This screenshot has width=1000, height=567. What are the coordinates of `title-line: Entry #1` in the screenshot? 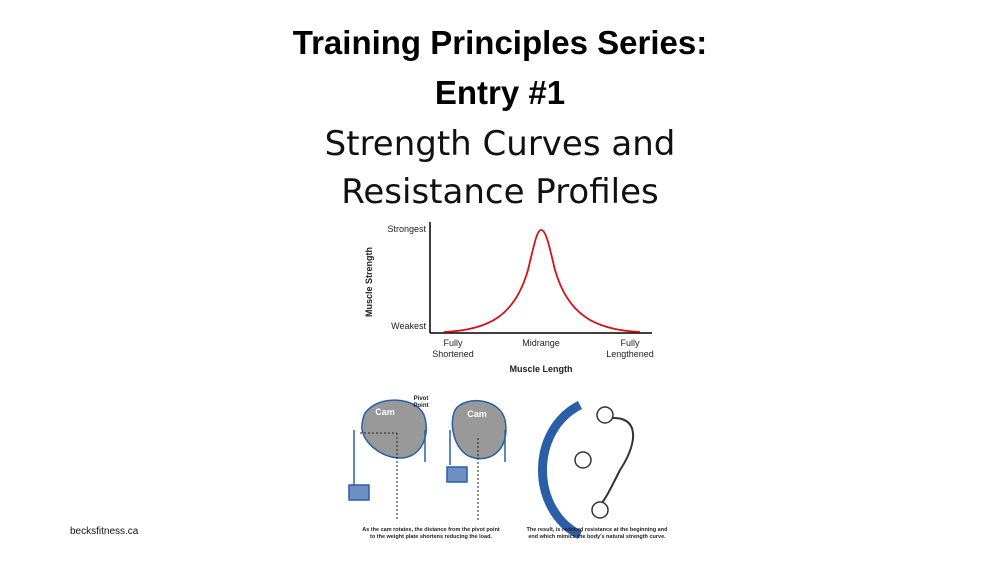 It's located at (500, 92).